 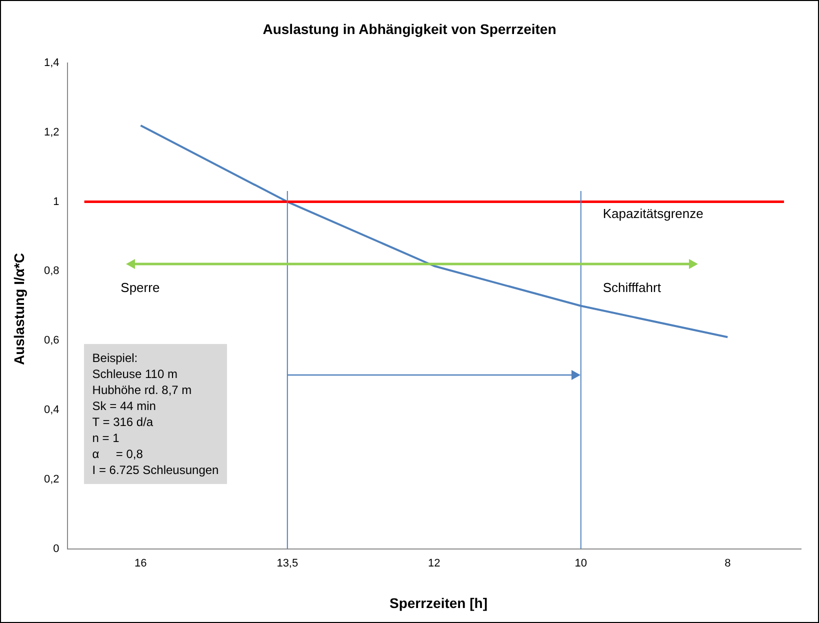 What do you see at coordinates (727, 563) in the screenshot?
I see `x-tick-label: 8` at bounding box center [727, 563].